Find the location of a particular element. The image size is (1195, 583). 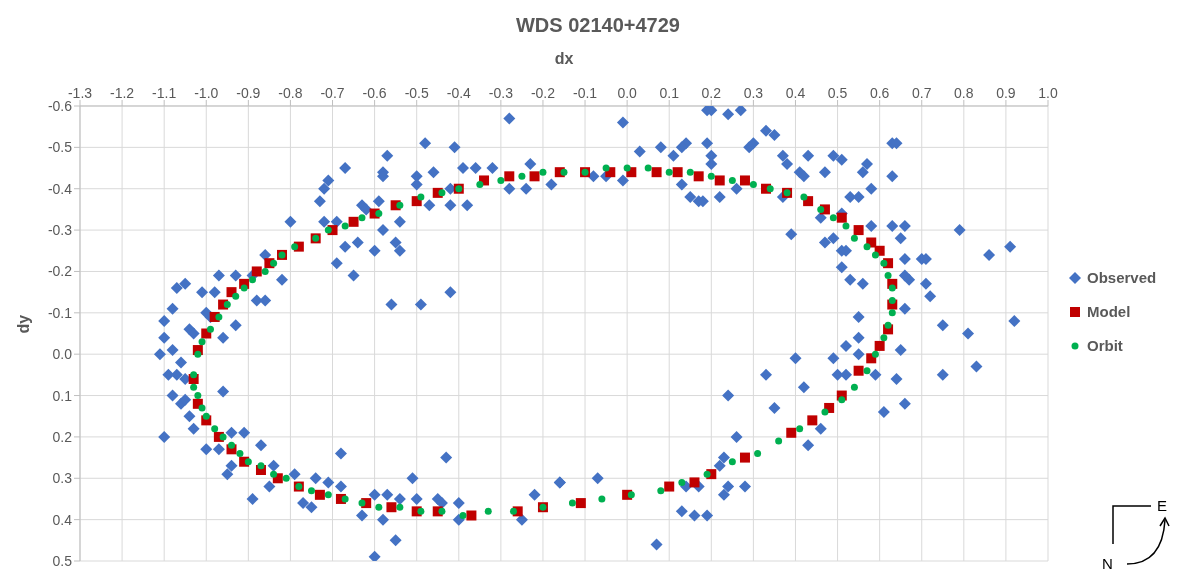

x-tick-label: 0.9 is located at coordinates (1006, 93).